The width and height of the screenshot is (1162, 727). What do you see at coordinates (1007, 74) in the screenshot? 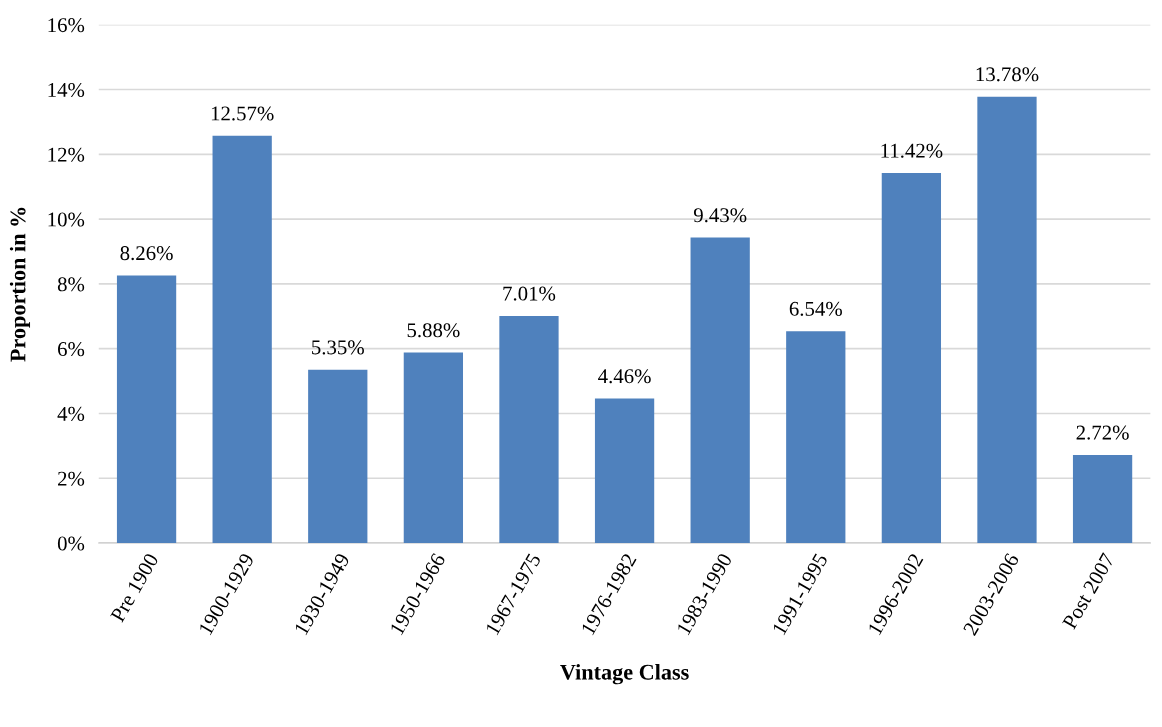
I see `data-label: 13.78%` at bounding box center [1007, 74].